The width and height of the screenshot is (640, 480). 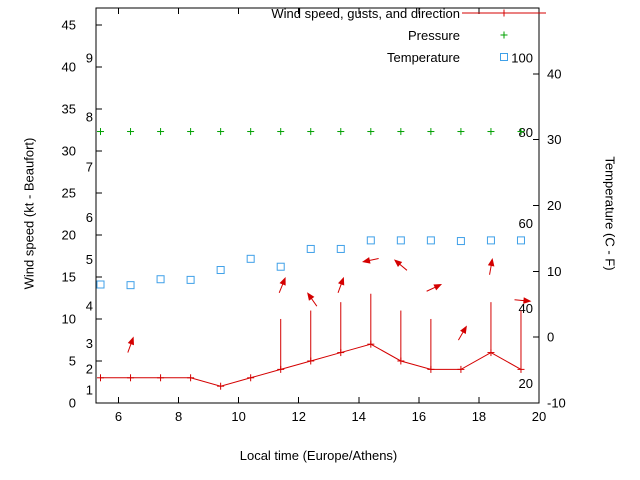 I want to click on left-tick-label: 15, so click(x=69, y=276).